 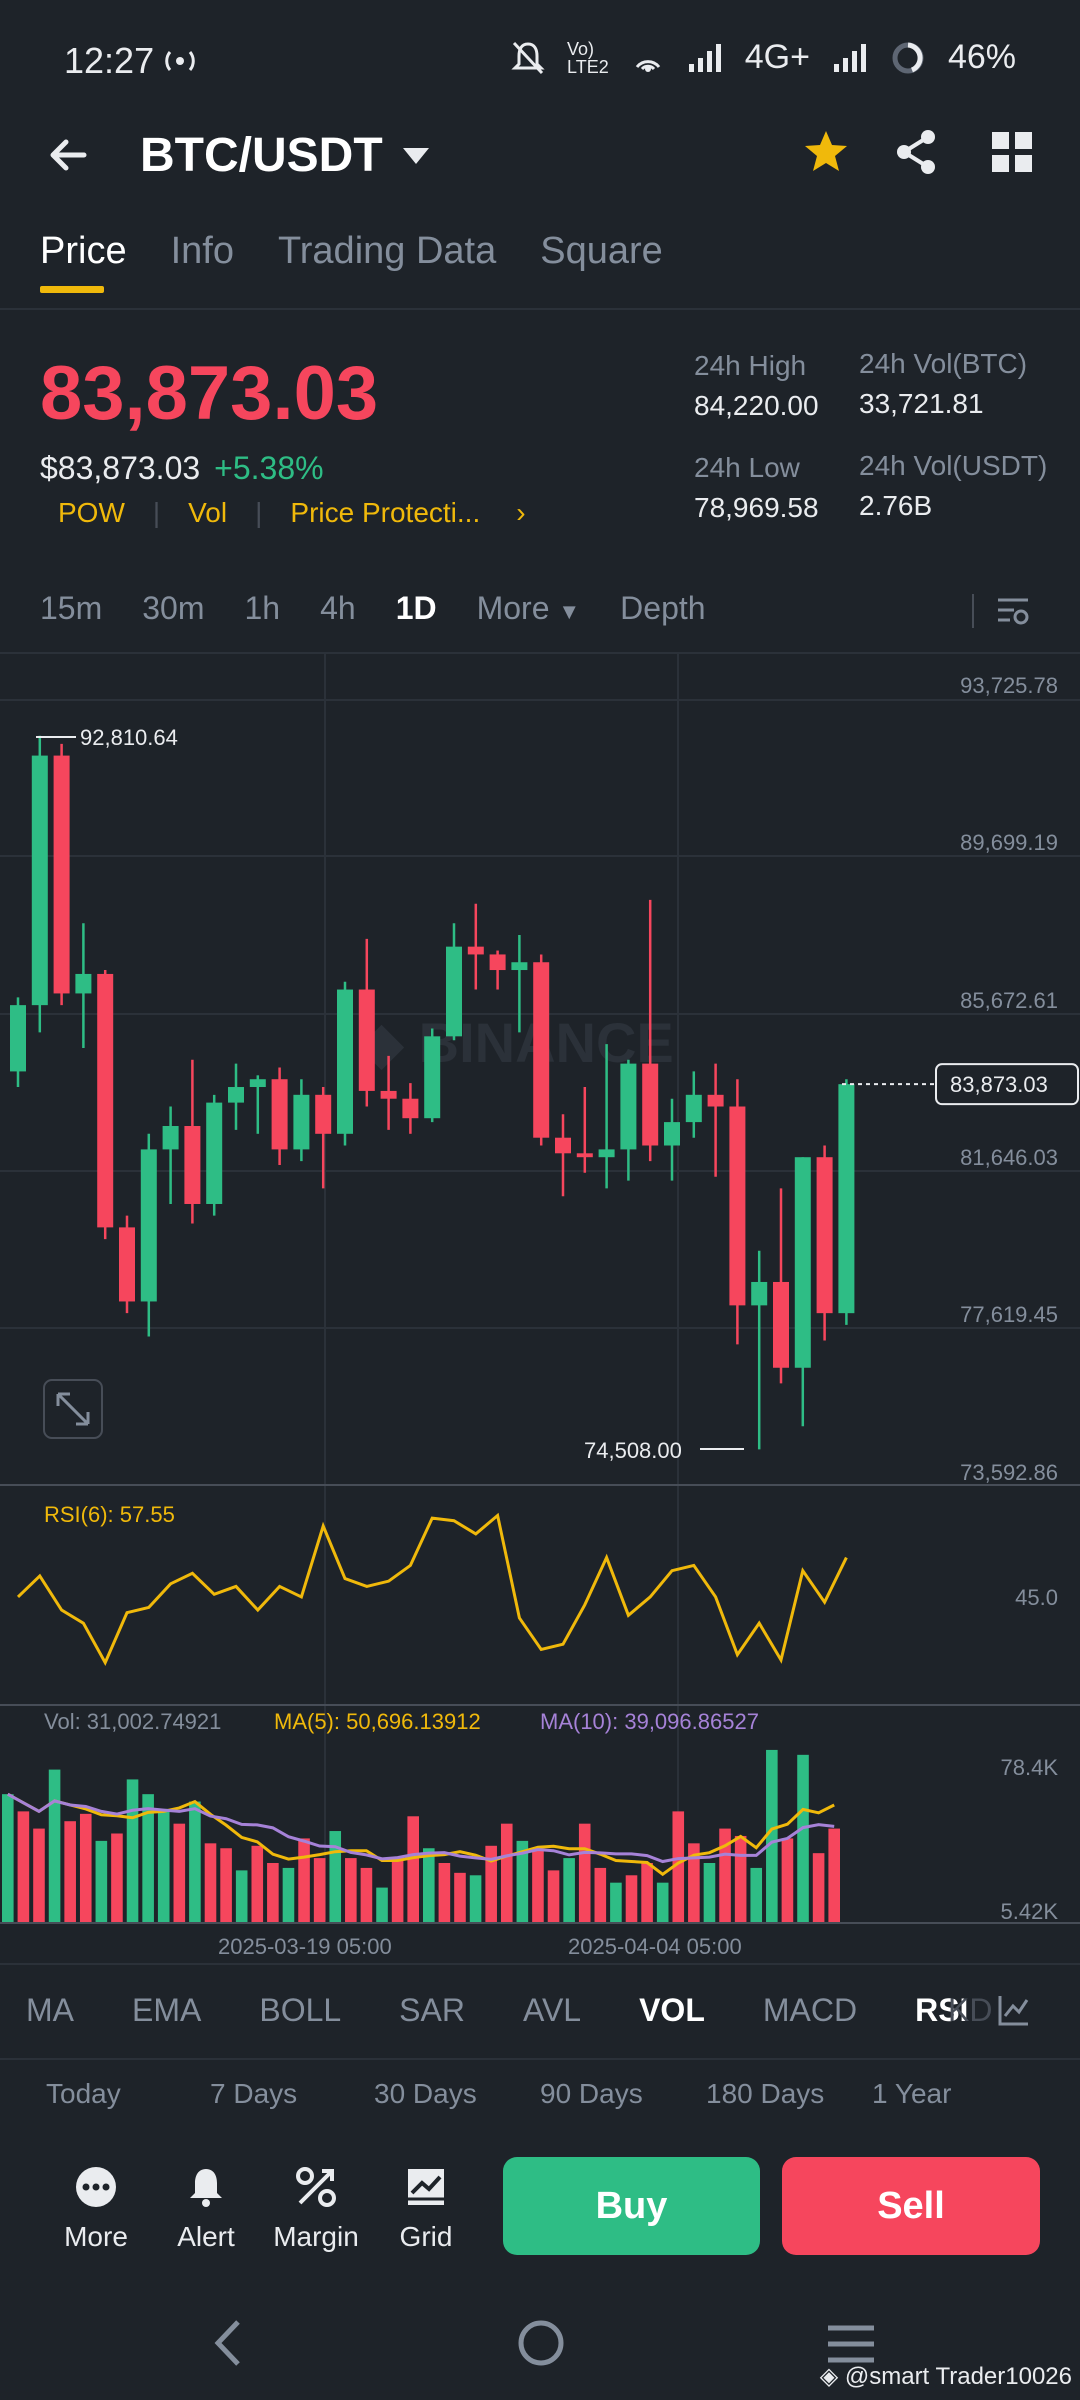 What do you see at coordinates (540, 653) in the screenshot?
I see `chart-top-divider` at bounding box center [540, 653].